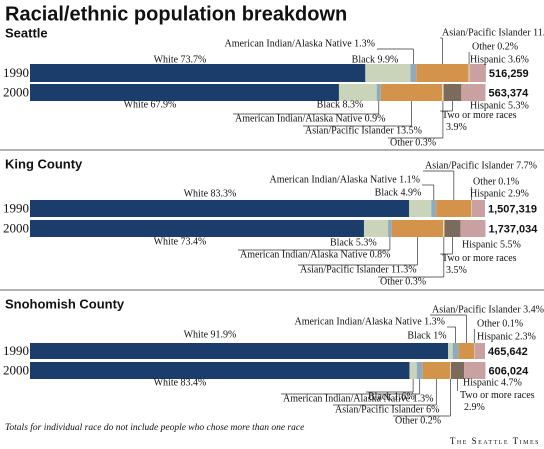 This screenshot has height=449, width=544. What do you see at coordinates (508, 371) in the screenshot?
I see `total-label: 606,024` at bounding box center [508, 371].